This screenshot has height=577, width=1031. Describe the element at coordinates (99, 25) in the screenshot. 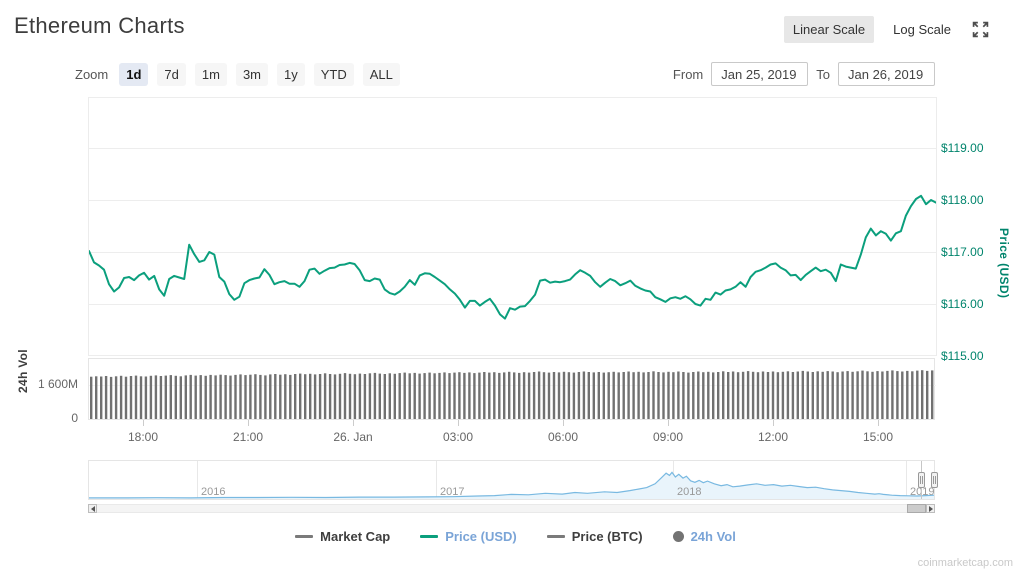

I see `page-title: Ethereum Charts` at that location.